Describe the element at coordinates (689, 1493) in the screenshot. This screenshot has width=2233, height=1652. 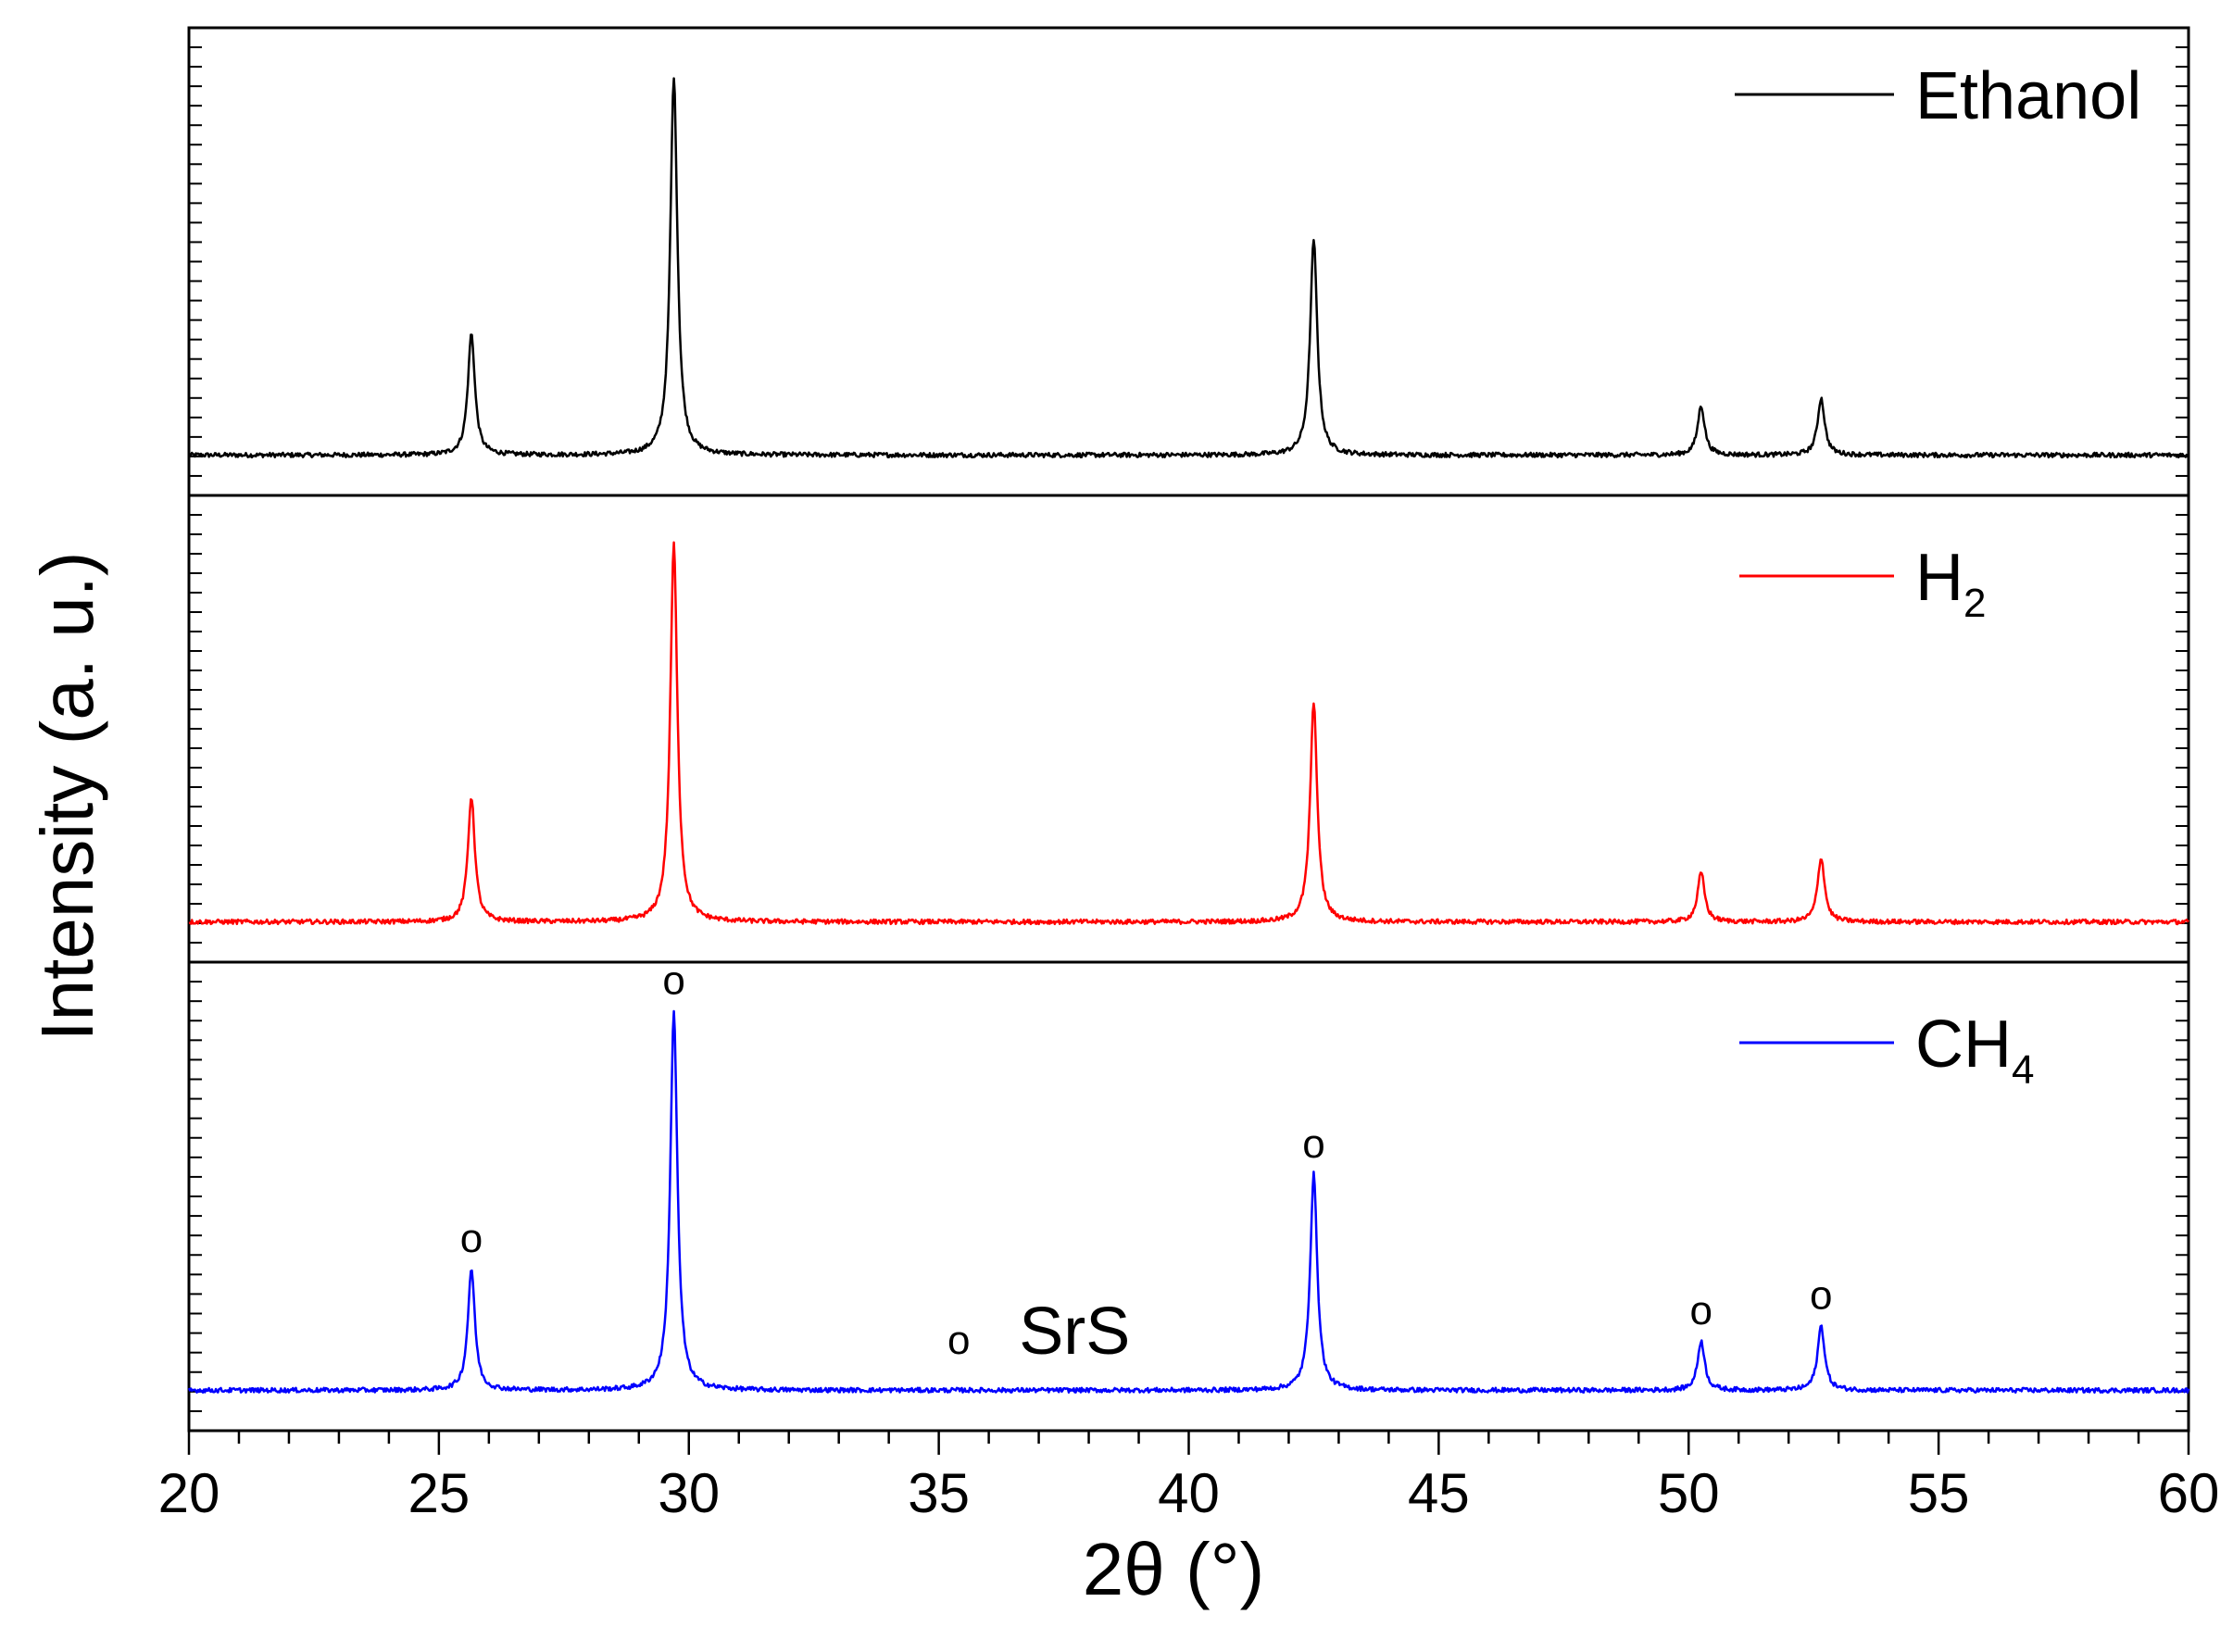
I see `x-tick-label: 30` at that location.